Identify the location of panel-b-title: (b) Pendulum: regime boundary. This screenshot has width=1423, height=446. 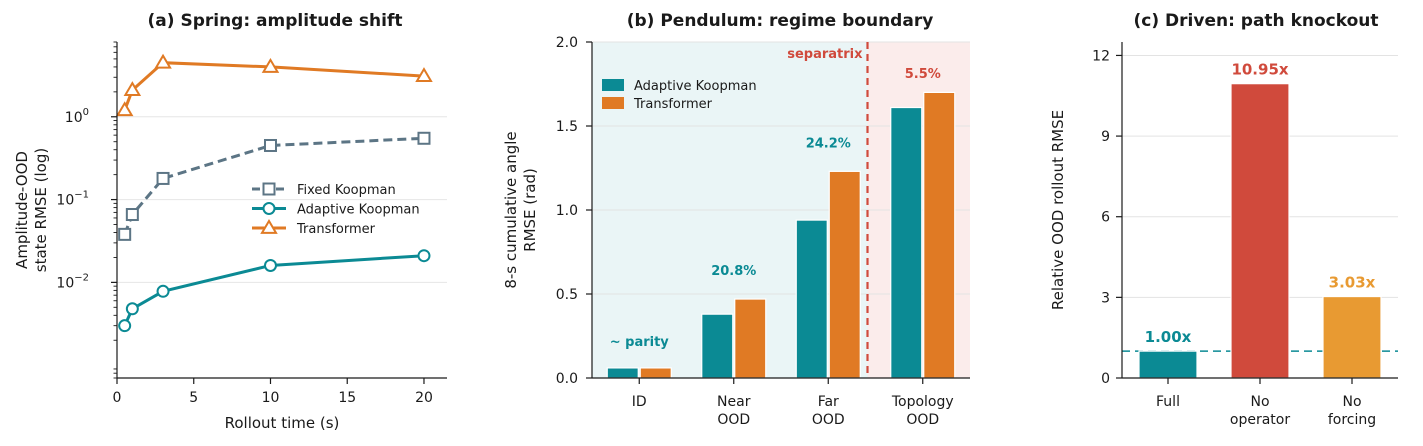
(780, 21).